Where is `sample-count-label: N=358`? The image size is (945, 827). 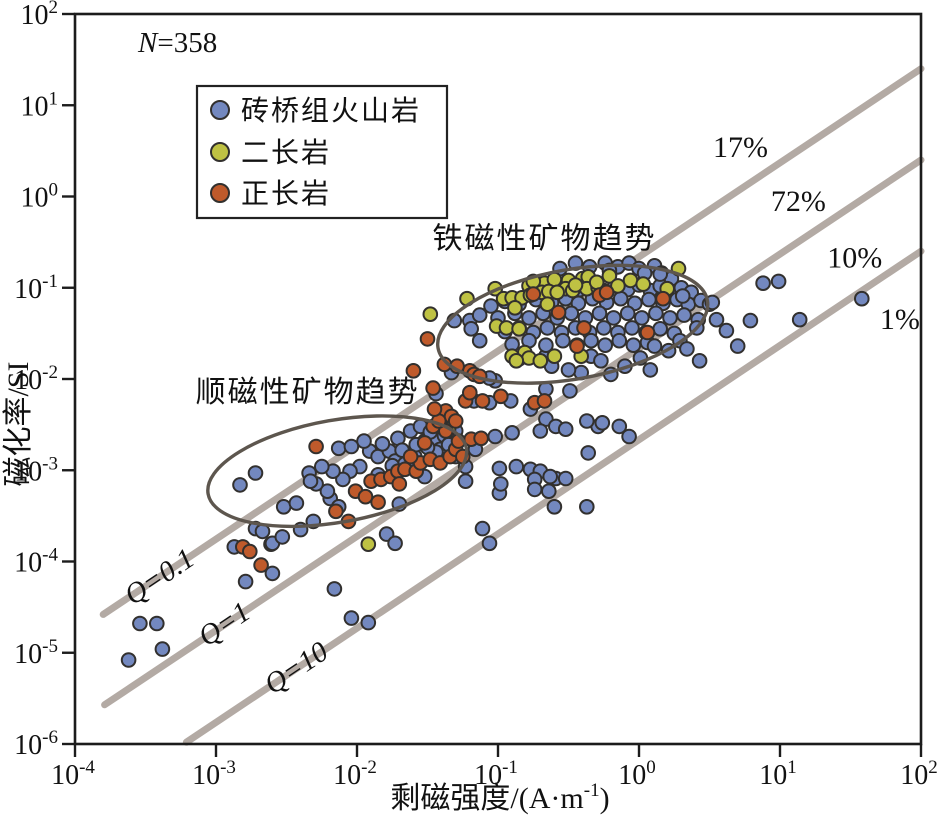
sample-count-label: N=358 is located at coordinates (177, 43).